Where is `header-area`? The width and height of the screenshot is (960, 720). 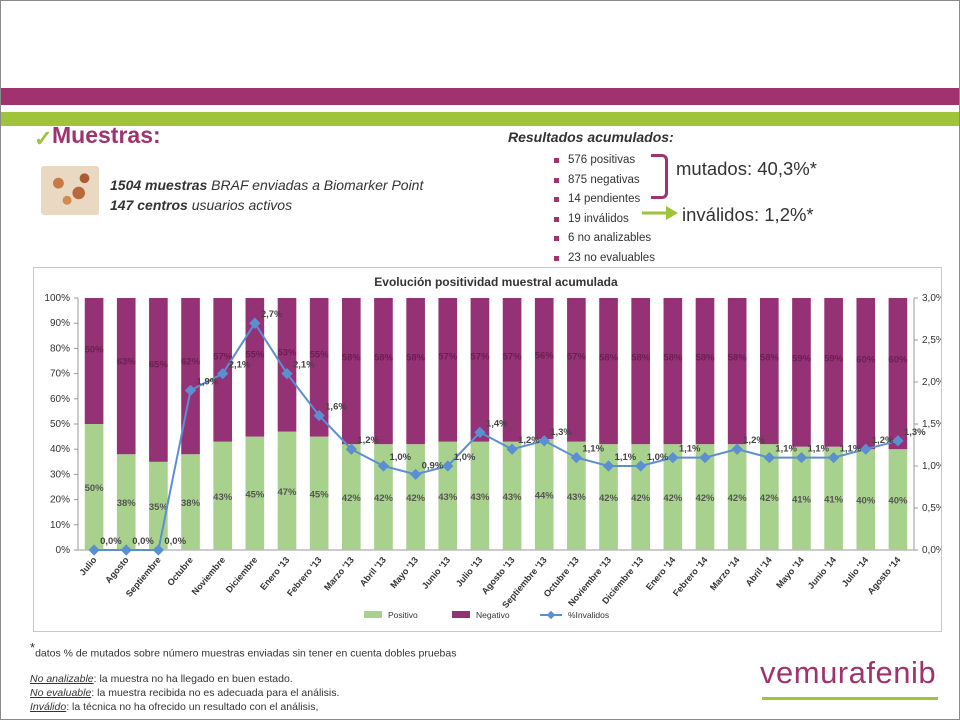
header-area is located at coordinates (415, 41).